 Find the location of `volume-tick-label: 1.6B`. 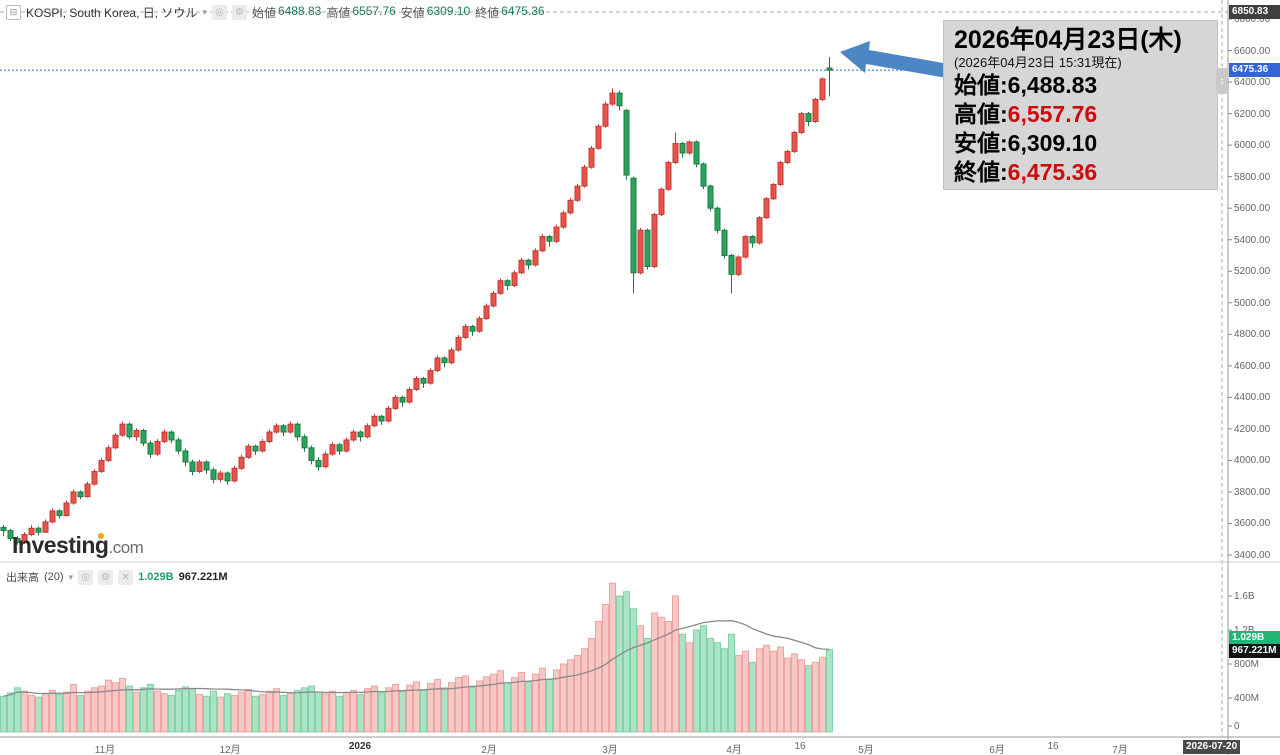

volume-tick-label: 1.6B is located at coordinates (1244, 596).